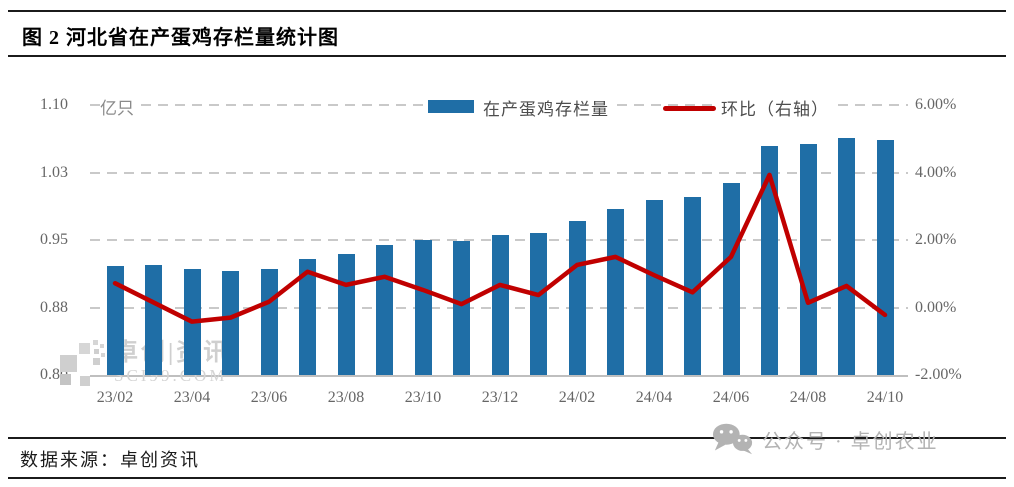 The image size is (1014, 487). What do you see at coordinates (577, 397) in the screenshot?
I see `x-axis-tick: 24/02` at bounding box center [577, 397].